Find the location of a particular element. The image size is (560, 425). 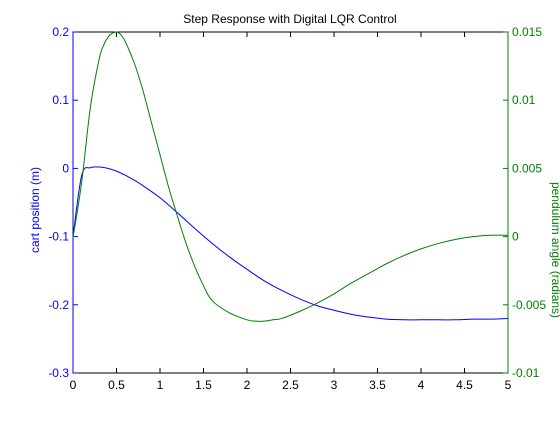

x-tick-label: 5 is located at coordinates (508, 385).